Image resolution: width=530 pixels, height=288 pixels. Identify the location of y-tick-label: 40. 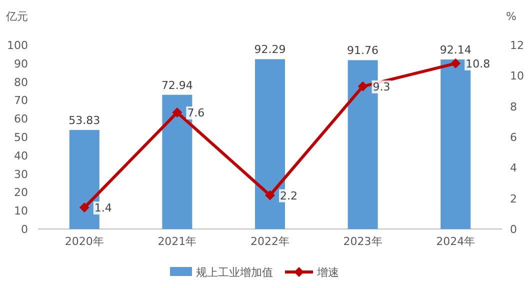
(21, 155).